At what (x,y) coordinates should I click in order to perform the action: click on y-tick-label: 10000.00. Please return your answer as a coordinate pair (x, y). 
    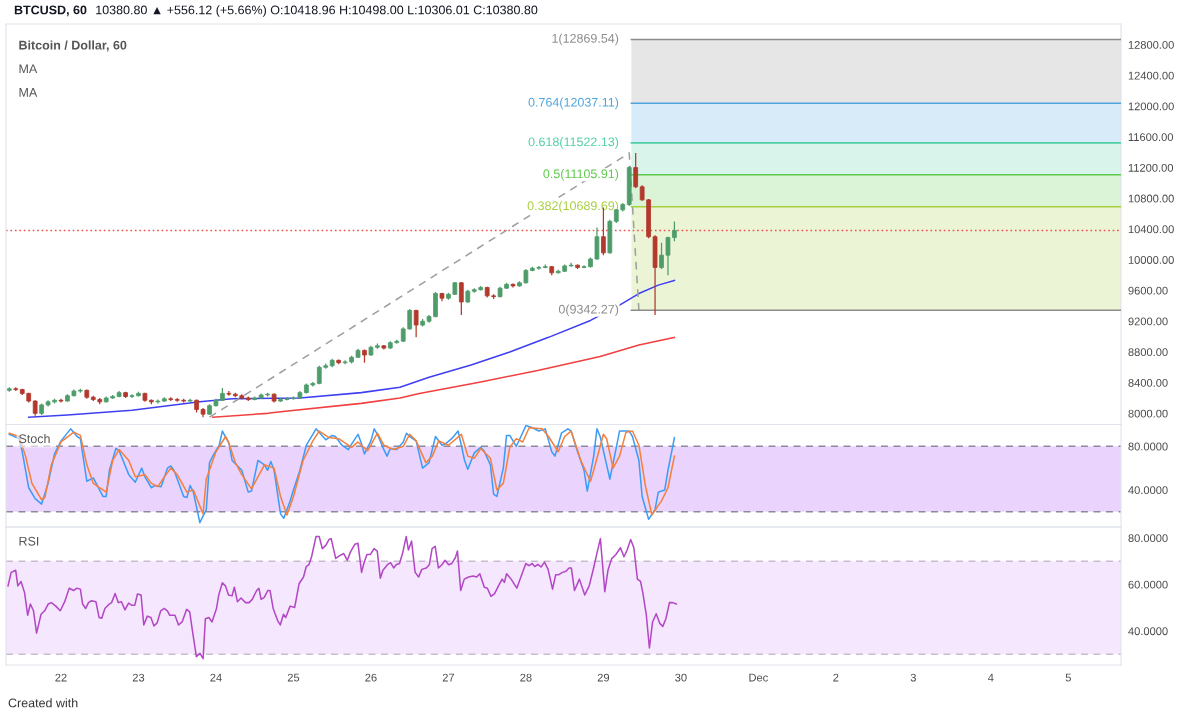
    Looking at the image, I should click on (1151, 260).